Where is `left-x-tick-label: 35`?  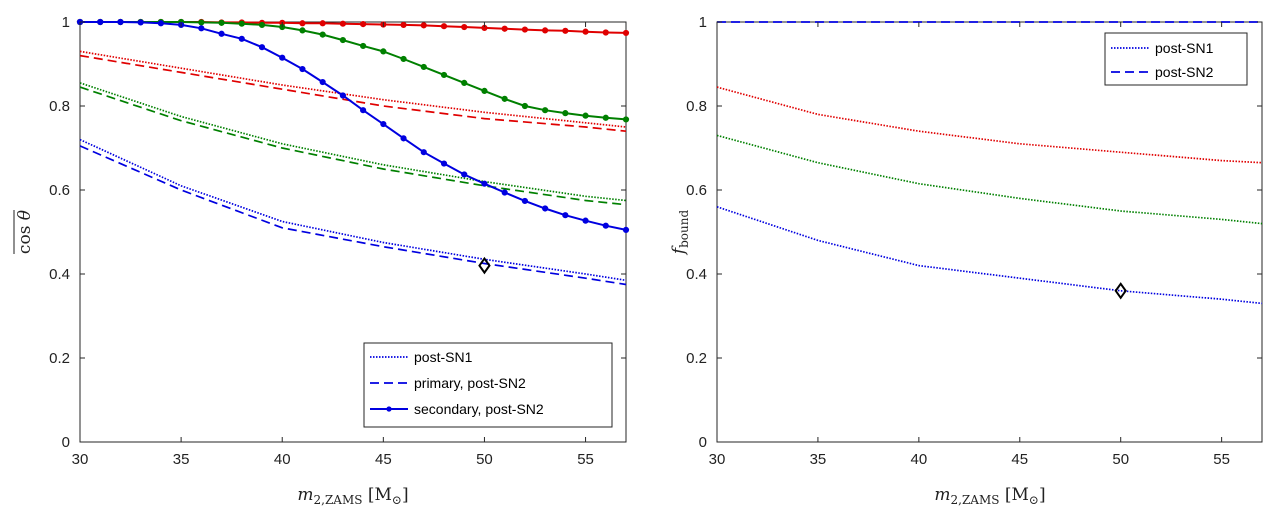 left-x-tick-label: 35 is located at coordinates (181, 459).